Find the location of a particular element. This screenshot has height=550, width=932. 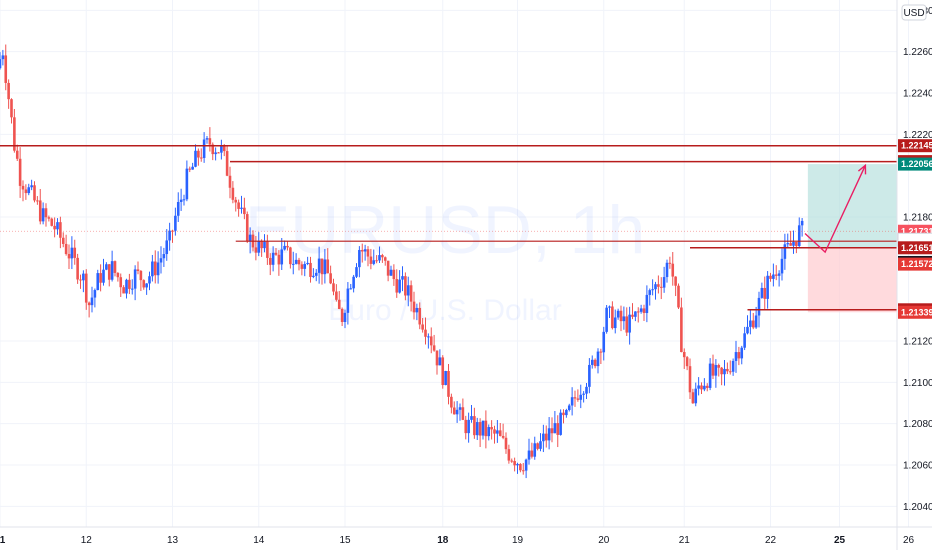

y-tick-label: 1.20800 is located at coordinates (917, 424).